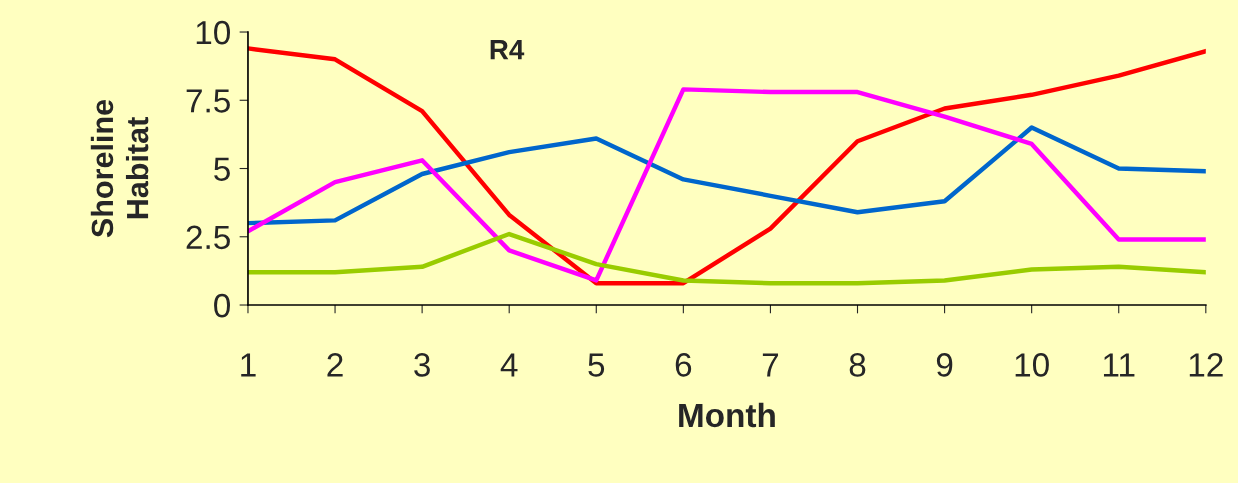 The width and height of the screenshot is (1238, 483). I want to click on y-tick-label: 7.5, so click(208, 101).